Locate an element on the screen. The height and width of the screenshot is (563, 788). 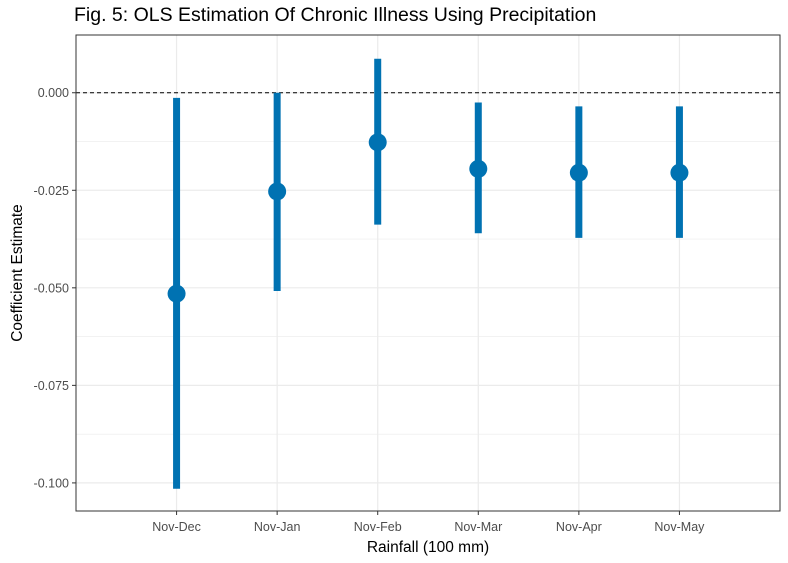
y-tick-label: -0.050 is located at coordinates (51, 288).